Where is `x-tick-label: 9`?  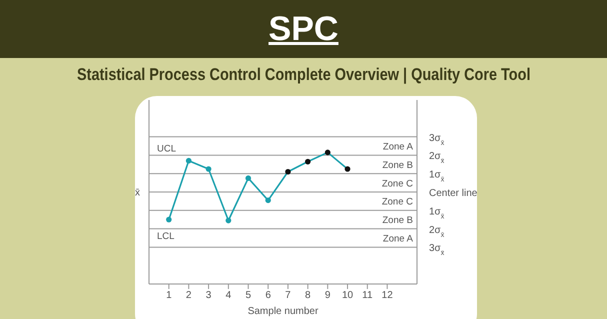 x-tick-label: 9 is located at coordinates (327, 296).